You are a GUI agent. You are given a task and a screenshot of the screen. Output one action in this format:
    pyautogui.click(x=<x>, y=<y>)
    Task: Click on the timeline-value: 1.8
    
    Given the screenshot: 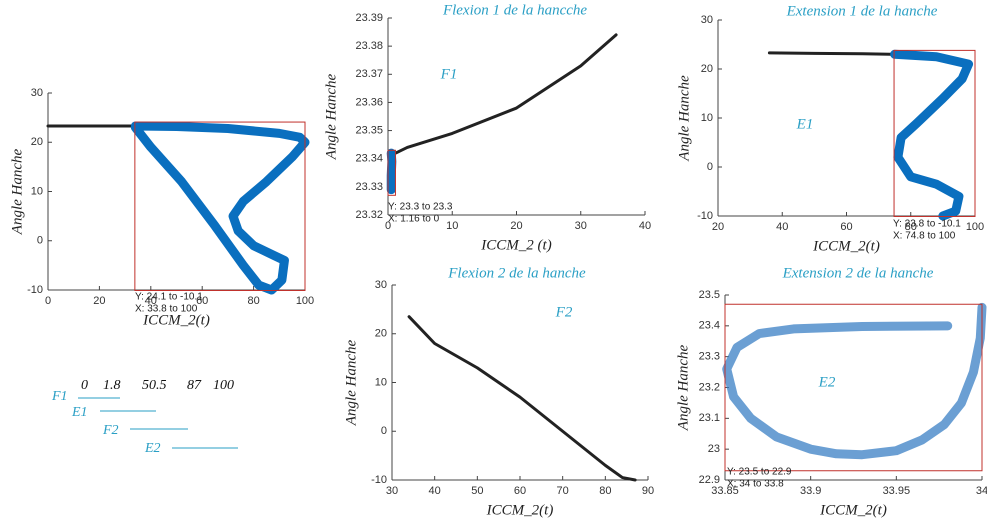 What is the action you would take?
    pyautogui.click(x=112, y=385)
    